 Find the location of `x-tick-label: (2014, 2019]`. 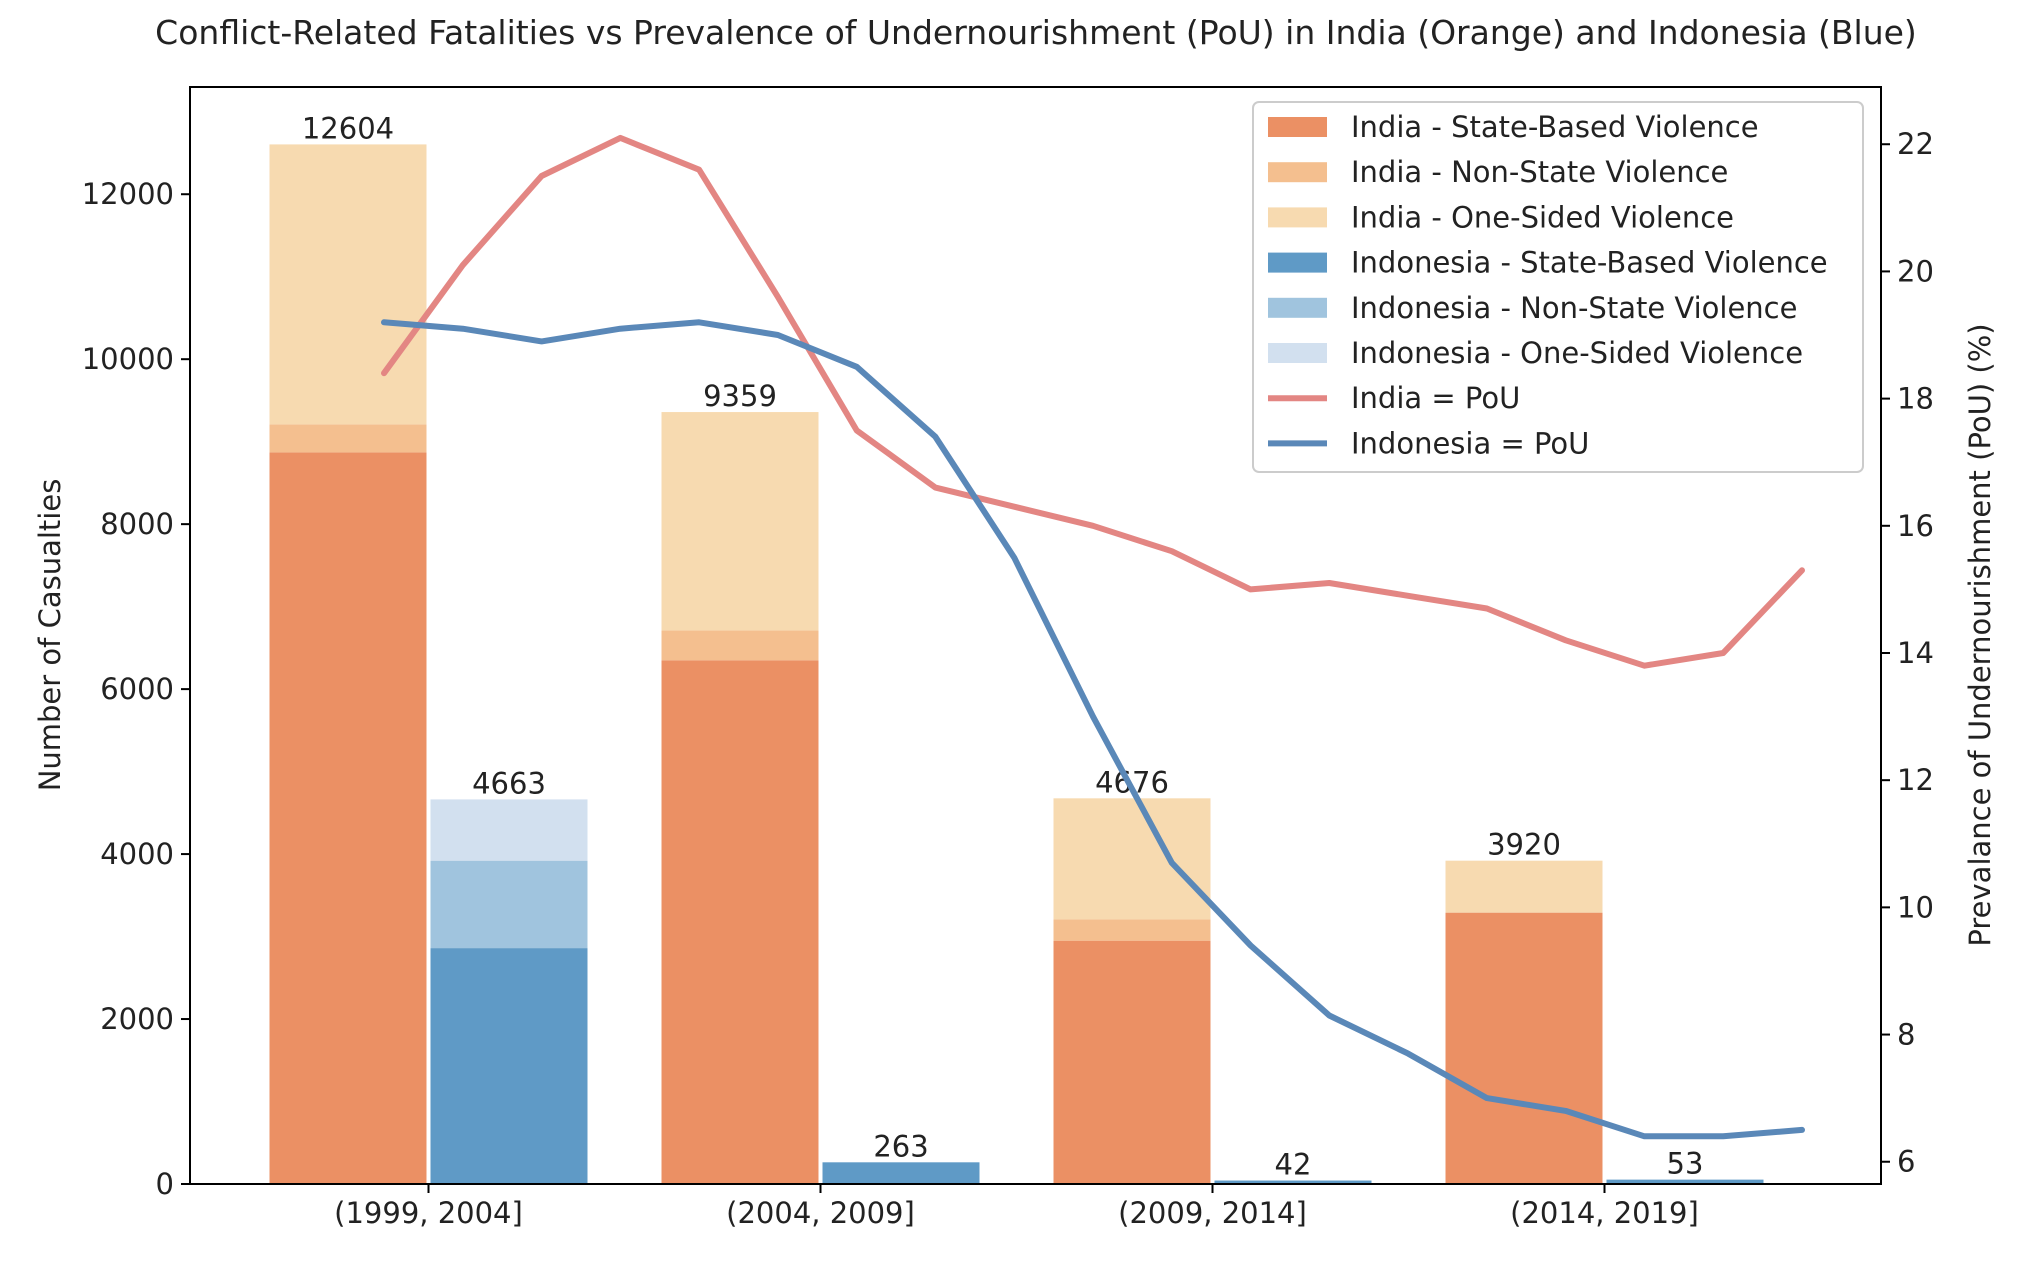

x-tick-label: (2014, 2019] is located at coordinates (1604, 1213).